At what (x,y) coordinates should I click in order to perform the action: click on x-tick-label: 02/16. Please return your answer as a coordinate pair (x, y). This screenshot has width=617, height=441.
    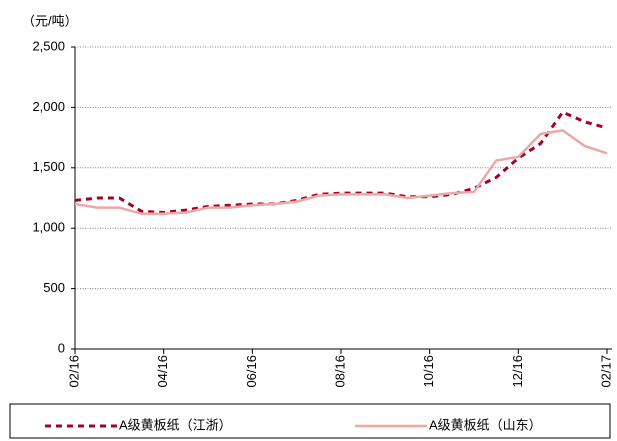
    Looking at the image, I should click on (73, 371).